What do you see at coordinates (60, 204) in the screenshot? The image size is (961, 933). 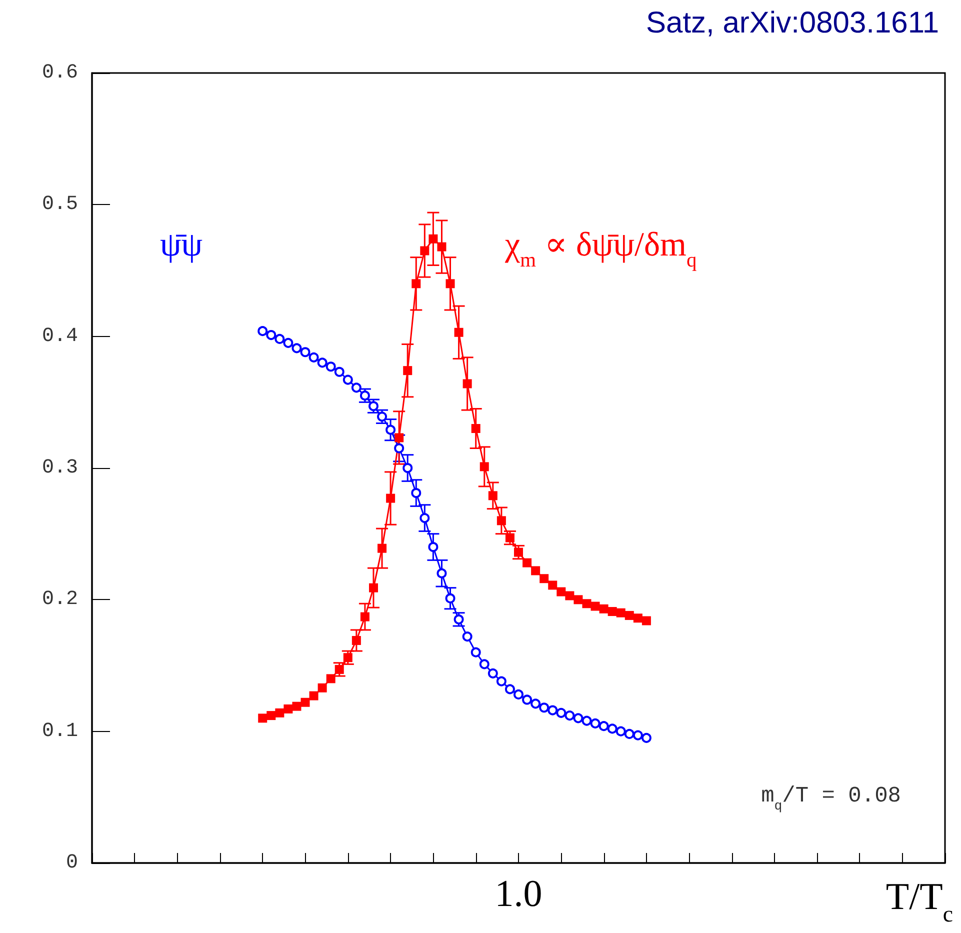 I see `y-tick-label: 0.5` at bounding box center [60, 204].